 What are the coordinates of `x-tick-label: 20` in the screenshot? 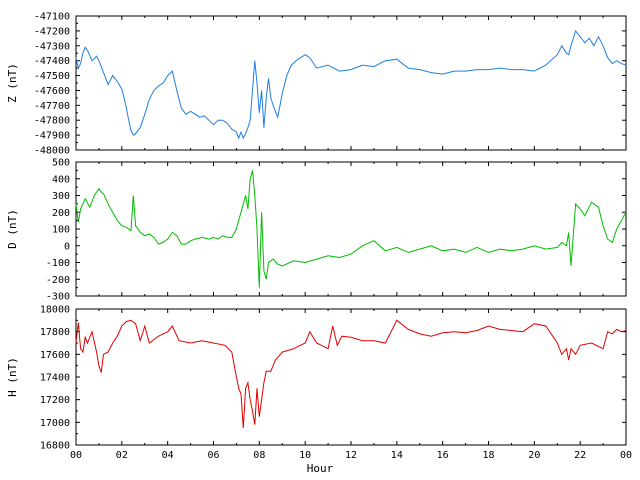 It's located at (534, 455).